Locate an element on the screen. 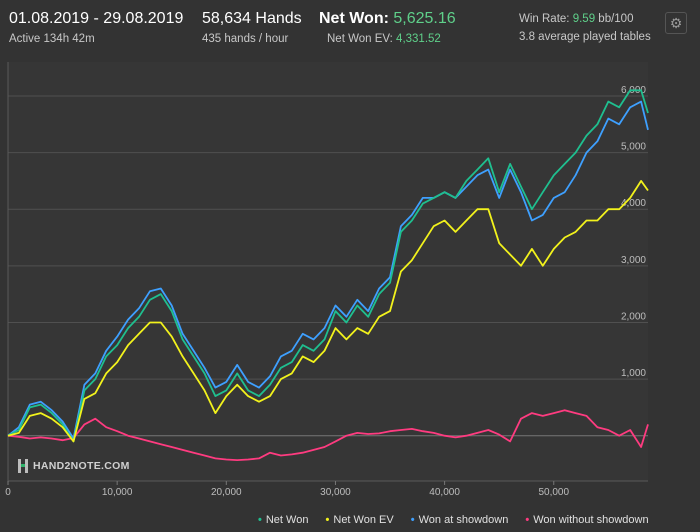  net-won-label: Net Won: is located at coordinates (354, 18).